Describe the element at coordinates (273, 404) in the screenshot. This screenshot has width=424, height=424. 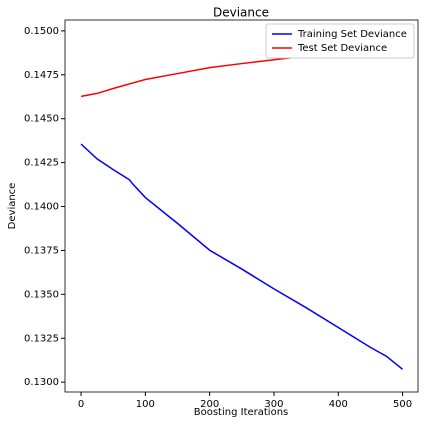
I see `x-tick-label: 300` at that location.